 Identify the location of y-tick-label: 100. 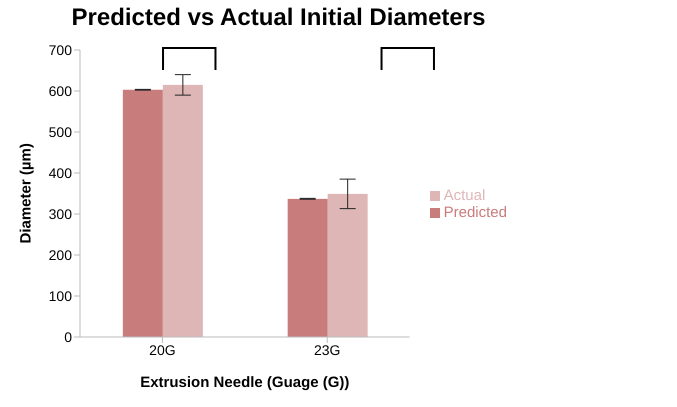
(60, 296).